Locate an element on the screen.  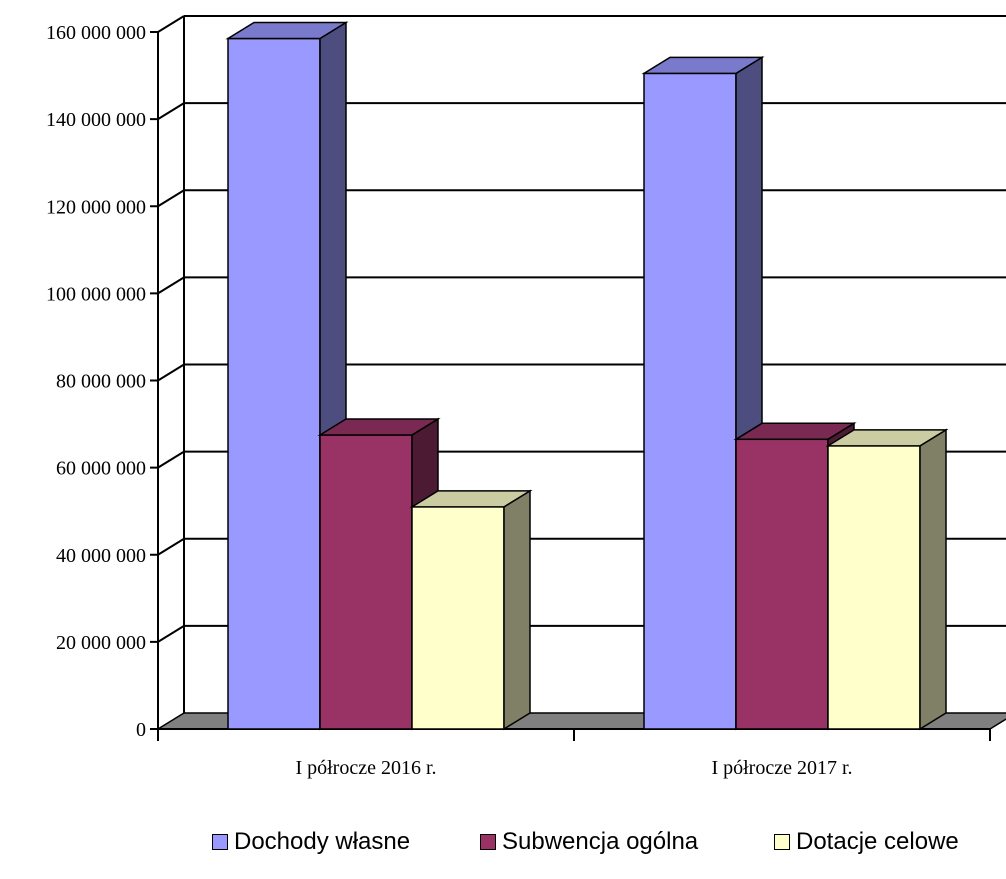
legend-item-dotacje: Dotacje celowe is located at coordinates (866, 842).